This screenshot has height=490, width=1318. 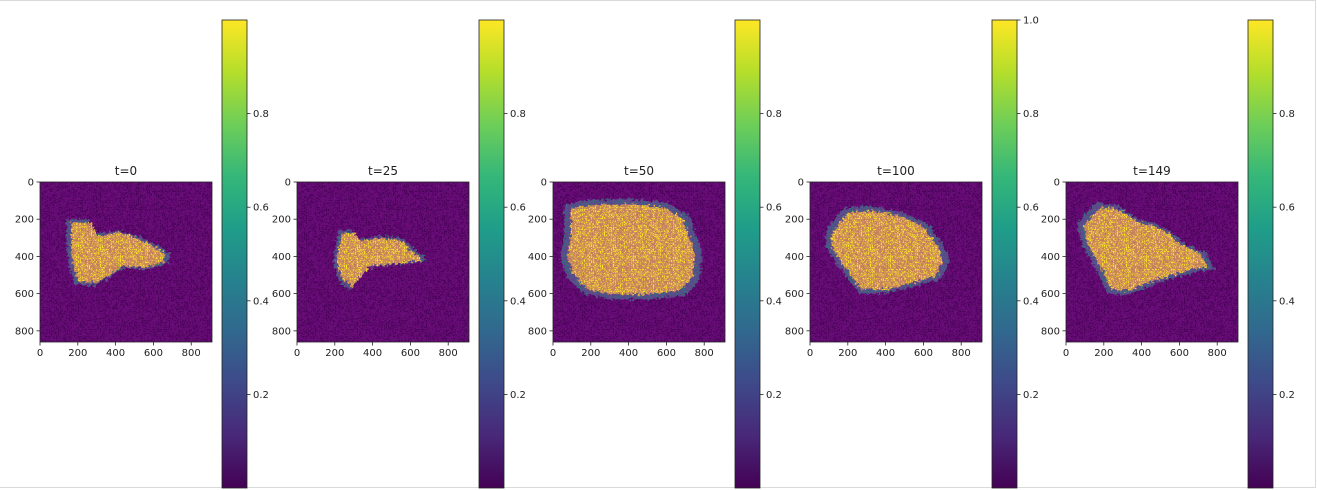 I want to click on panel-title: t=50, so click(x=639, y=171).